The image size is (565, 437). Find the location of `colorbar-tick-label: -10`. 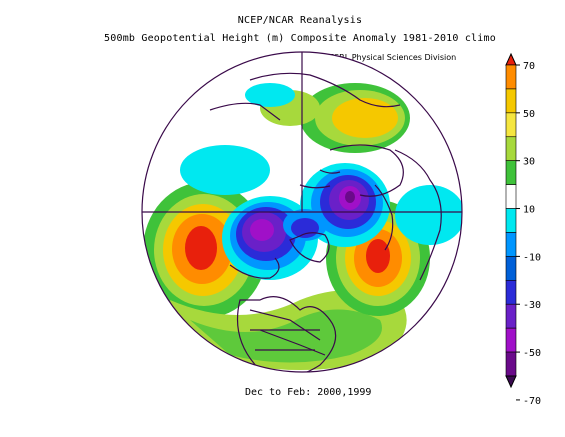

colorbar-tick-label: -10 is located at coordinates (532, 257).